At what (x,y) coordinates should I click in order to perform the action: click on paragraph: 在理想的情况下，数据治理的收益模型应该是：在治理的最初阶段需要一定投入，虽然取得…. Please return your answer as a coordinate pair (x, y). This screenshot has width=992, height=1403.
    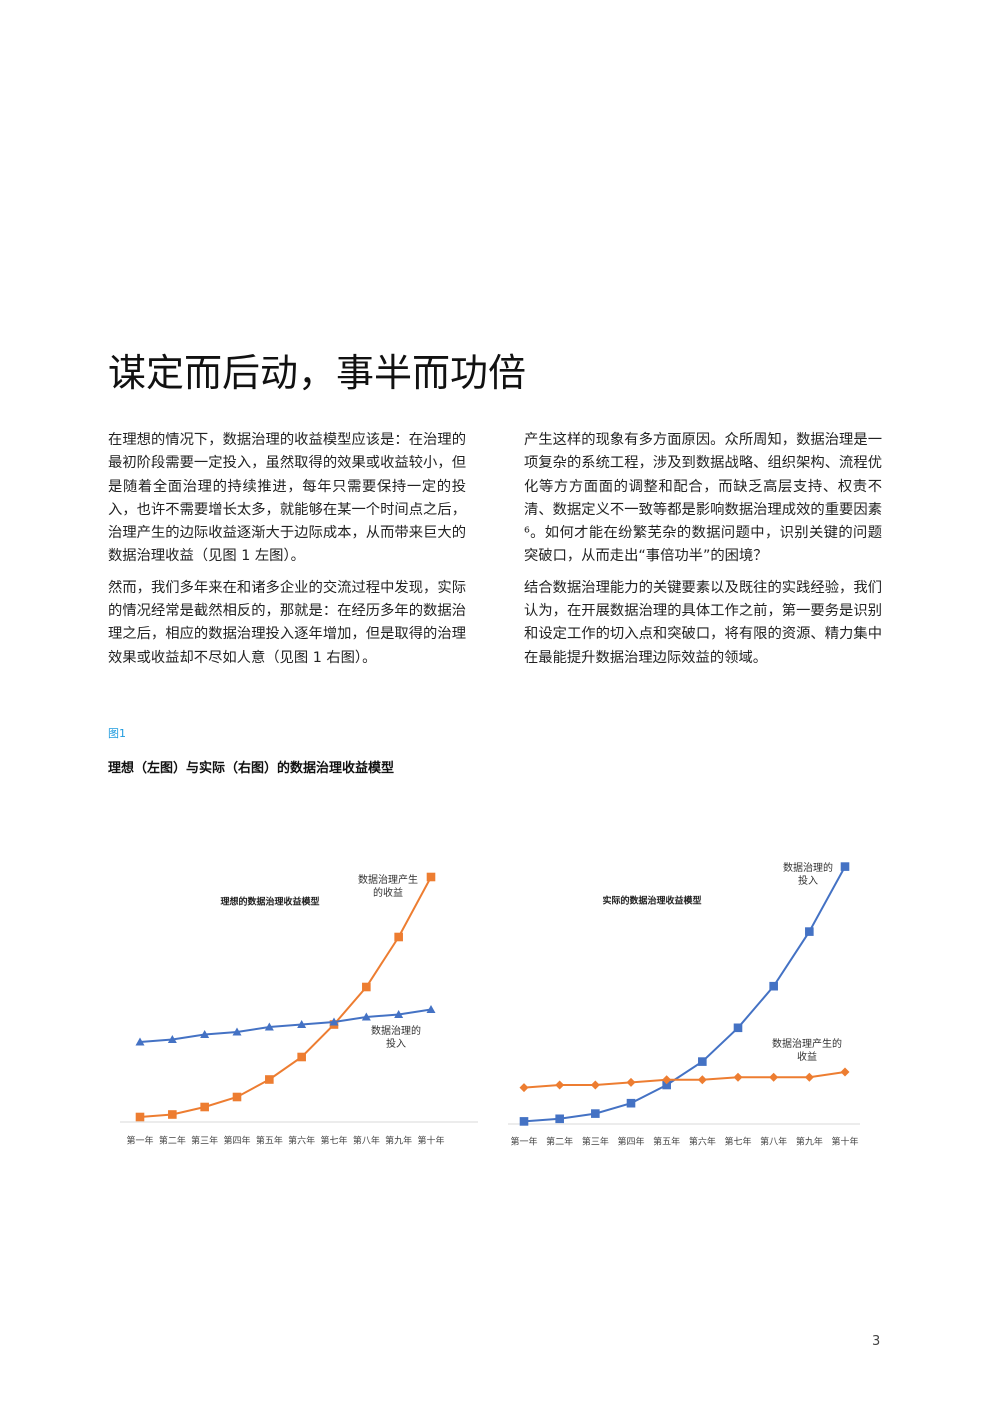
    Looking at the image, I should click on (287, 498).